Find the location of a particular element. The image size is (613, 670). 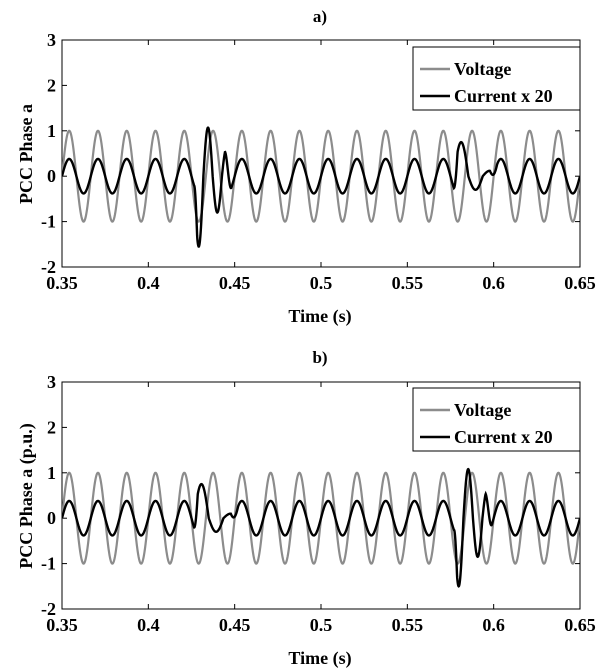

chart-b-ytick-label: 3 is located at coordinates (51, 382).